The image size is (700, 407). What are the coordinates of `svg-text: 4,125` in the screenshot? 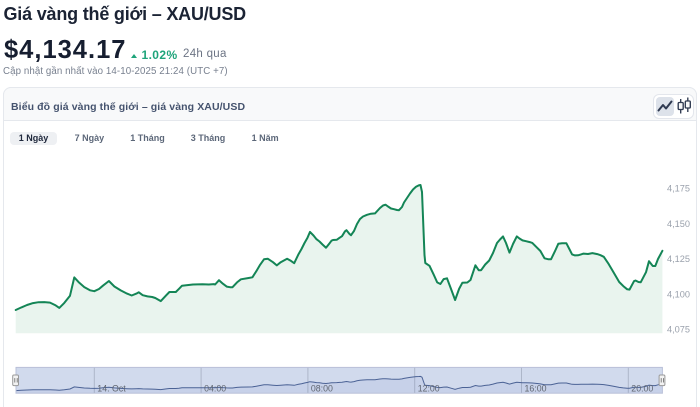 It's located at (678, 259).